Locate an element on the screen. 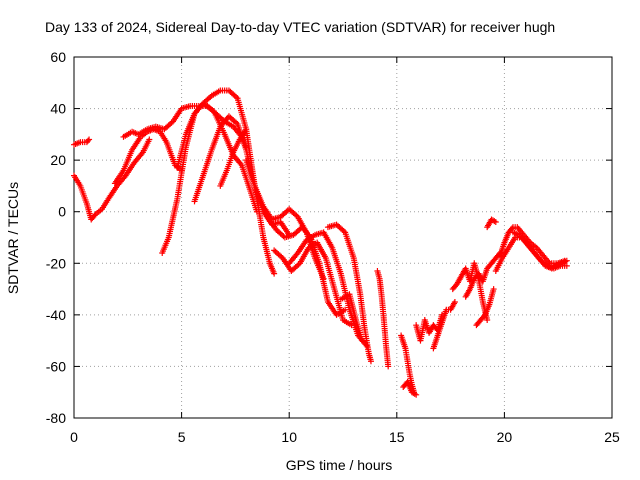 This screenshot has height=480, width=640. x-tick-label: 10 is located at coordinates (289, 437).